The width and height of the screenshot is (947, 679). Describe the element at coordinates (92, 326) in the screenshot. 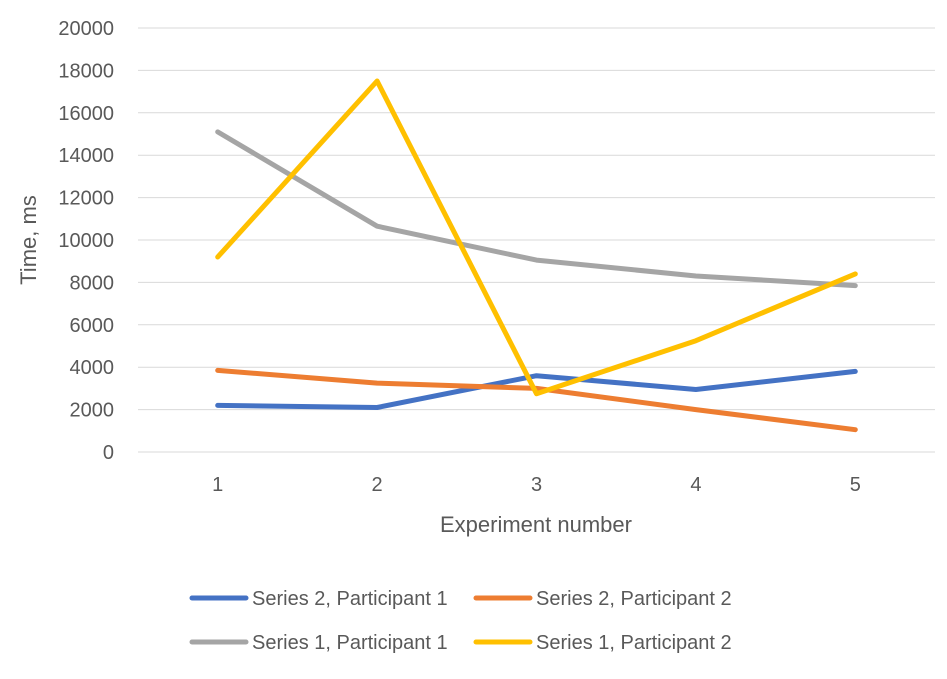

I see `y-tick-label: 6000` at that location.